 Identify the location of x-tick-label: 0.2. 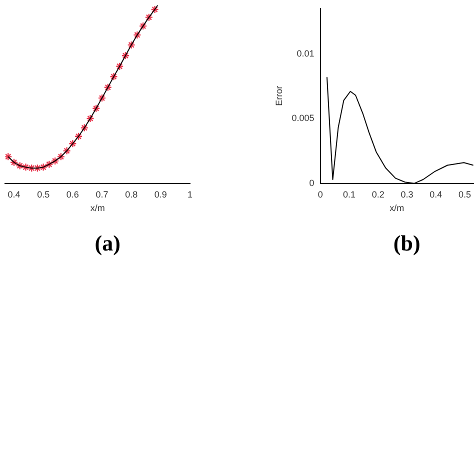
(378, 194).